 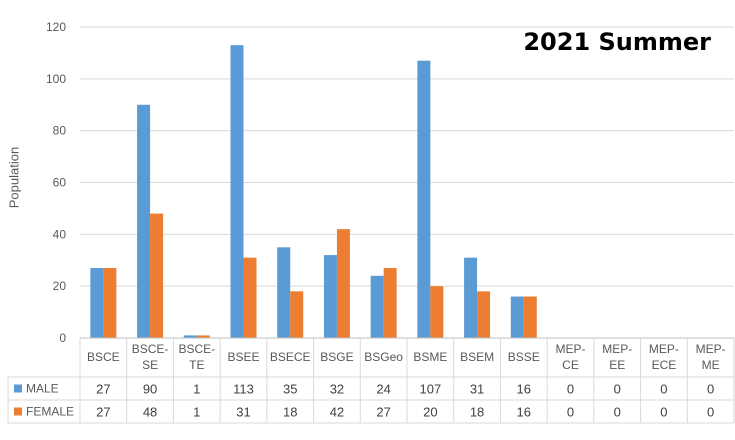 What do you see at coordinates (50, 412) in the screenshot?
I see `legend-label-female: FEMALE` at bounding box center [50, 412].